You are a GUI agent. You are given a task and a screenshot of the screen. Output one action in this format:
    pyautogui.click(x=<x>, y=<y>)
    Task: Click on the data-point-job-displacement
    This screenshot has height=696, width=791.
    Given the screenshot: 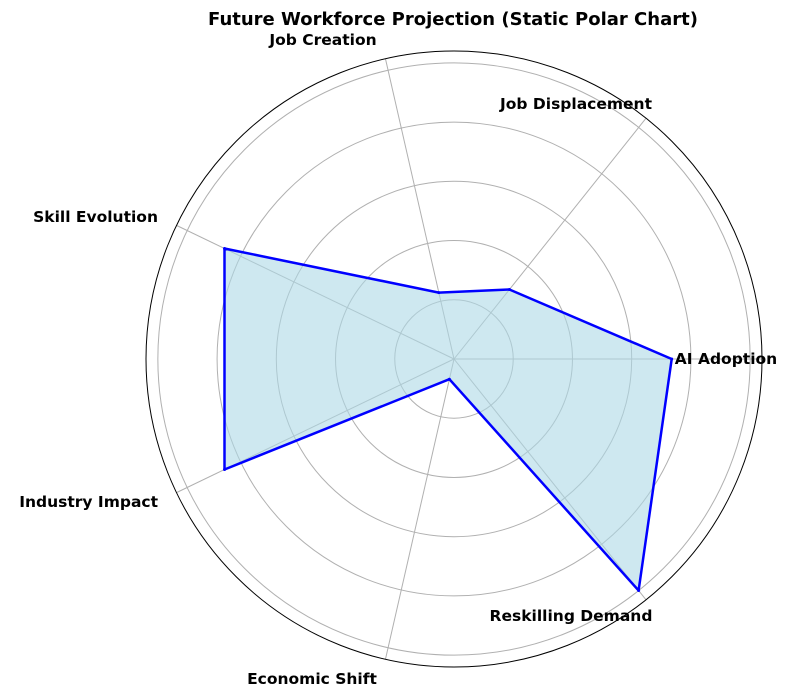 What is the action you would take?
    pyautogui.click(x=509, y=290)
    